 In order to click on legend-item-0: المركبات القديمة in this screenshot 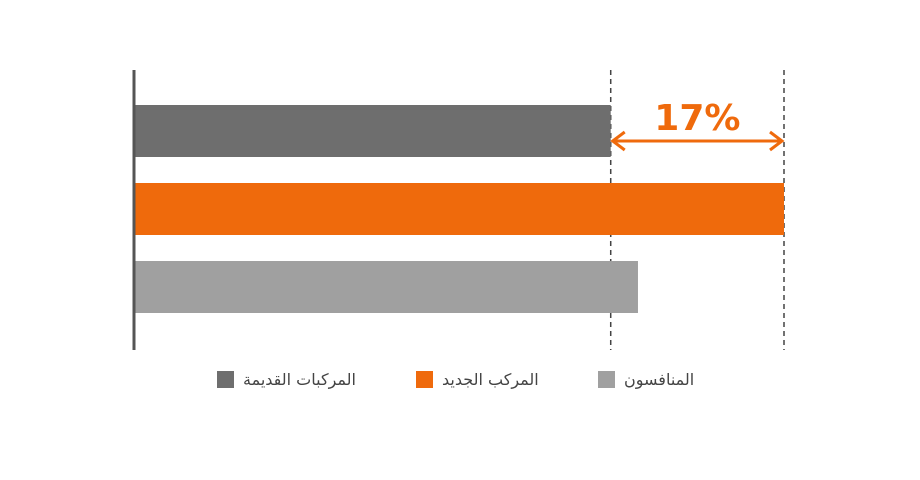, I will do `click(286, 380)`.